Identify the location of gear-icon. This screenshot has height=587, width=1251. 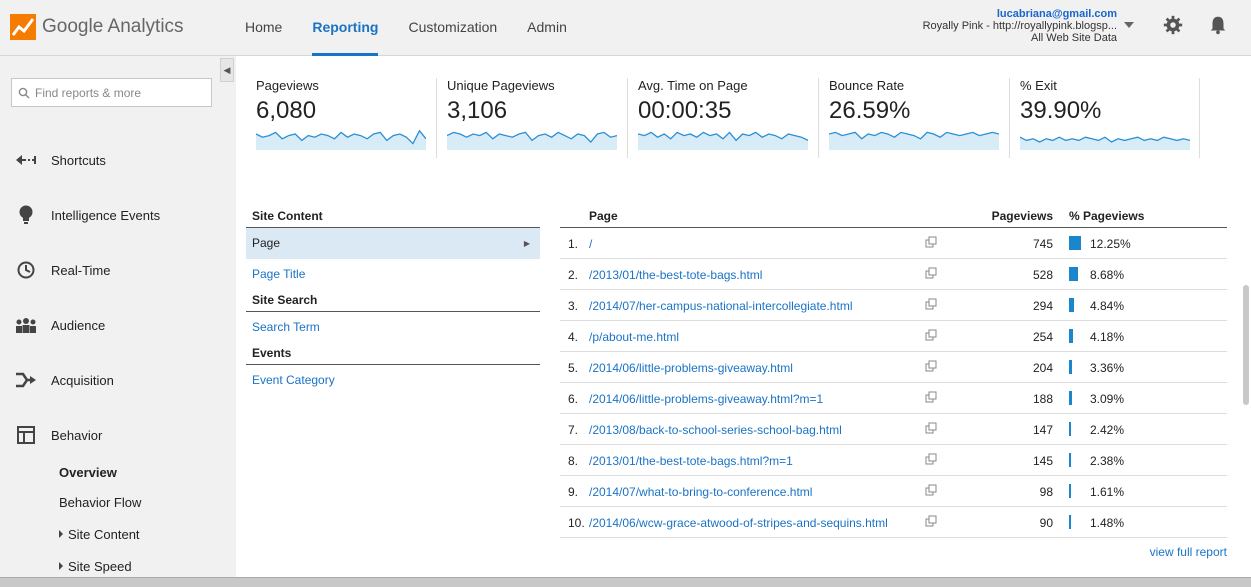
(1173, 25).